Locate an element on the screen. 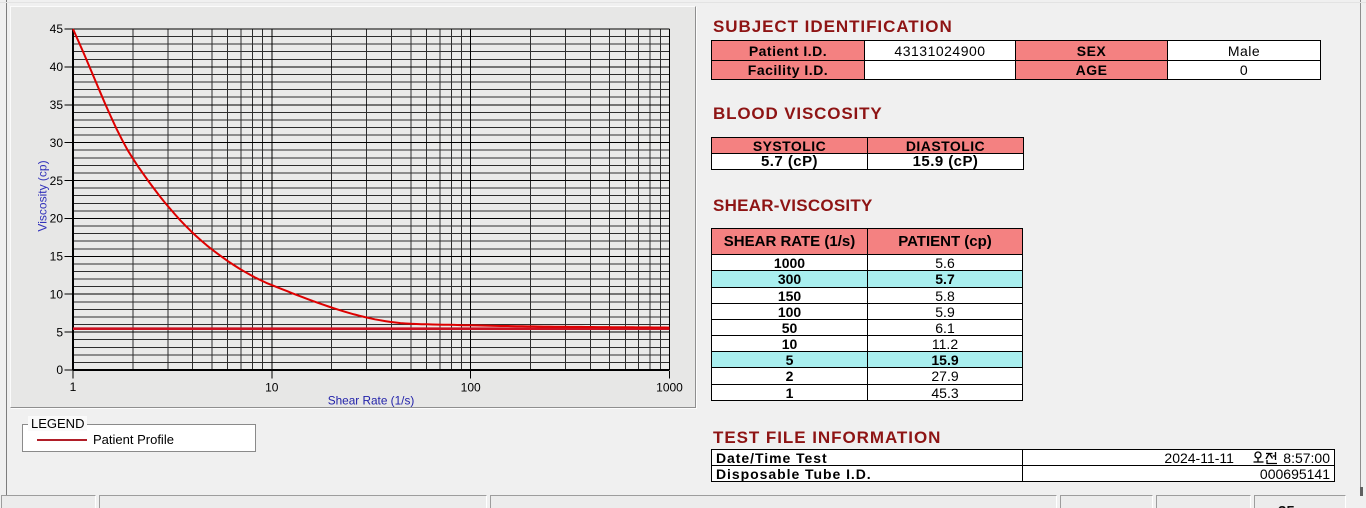 This screenshot has width=1366, height=508. svg-text: 1 is located at coordinates (73, 387).